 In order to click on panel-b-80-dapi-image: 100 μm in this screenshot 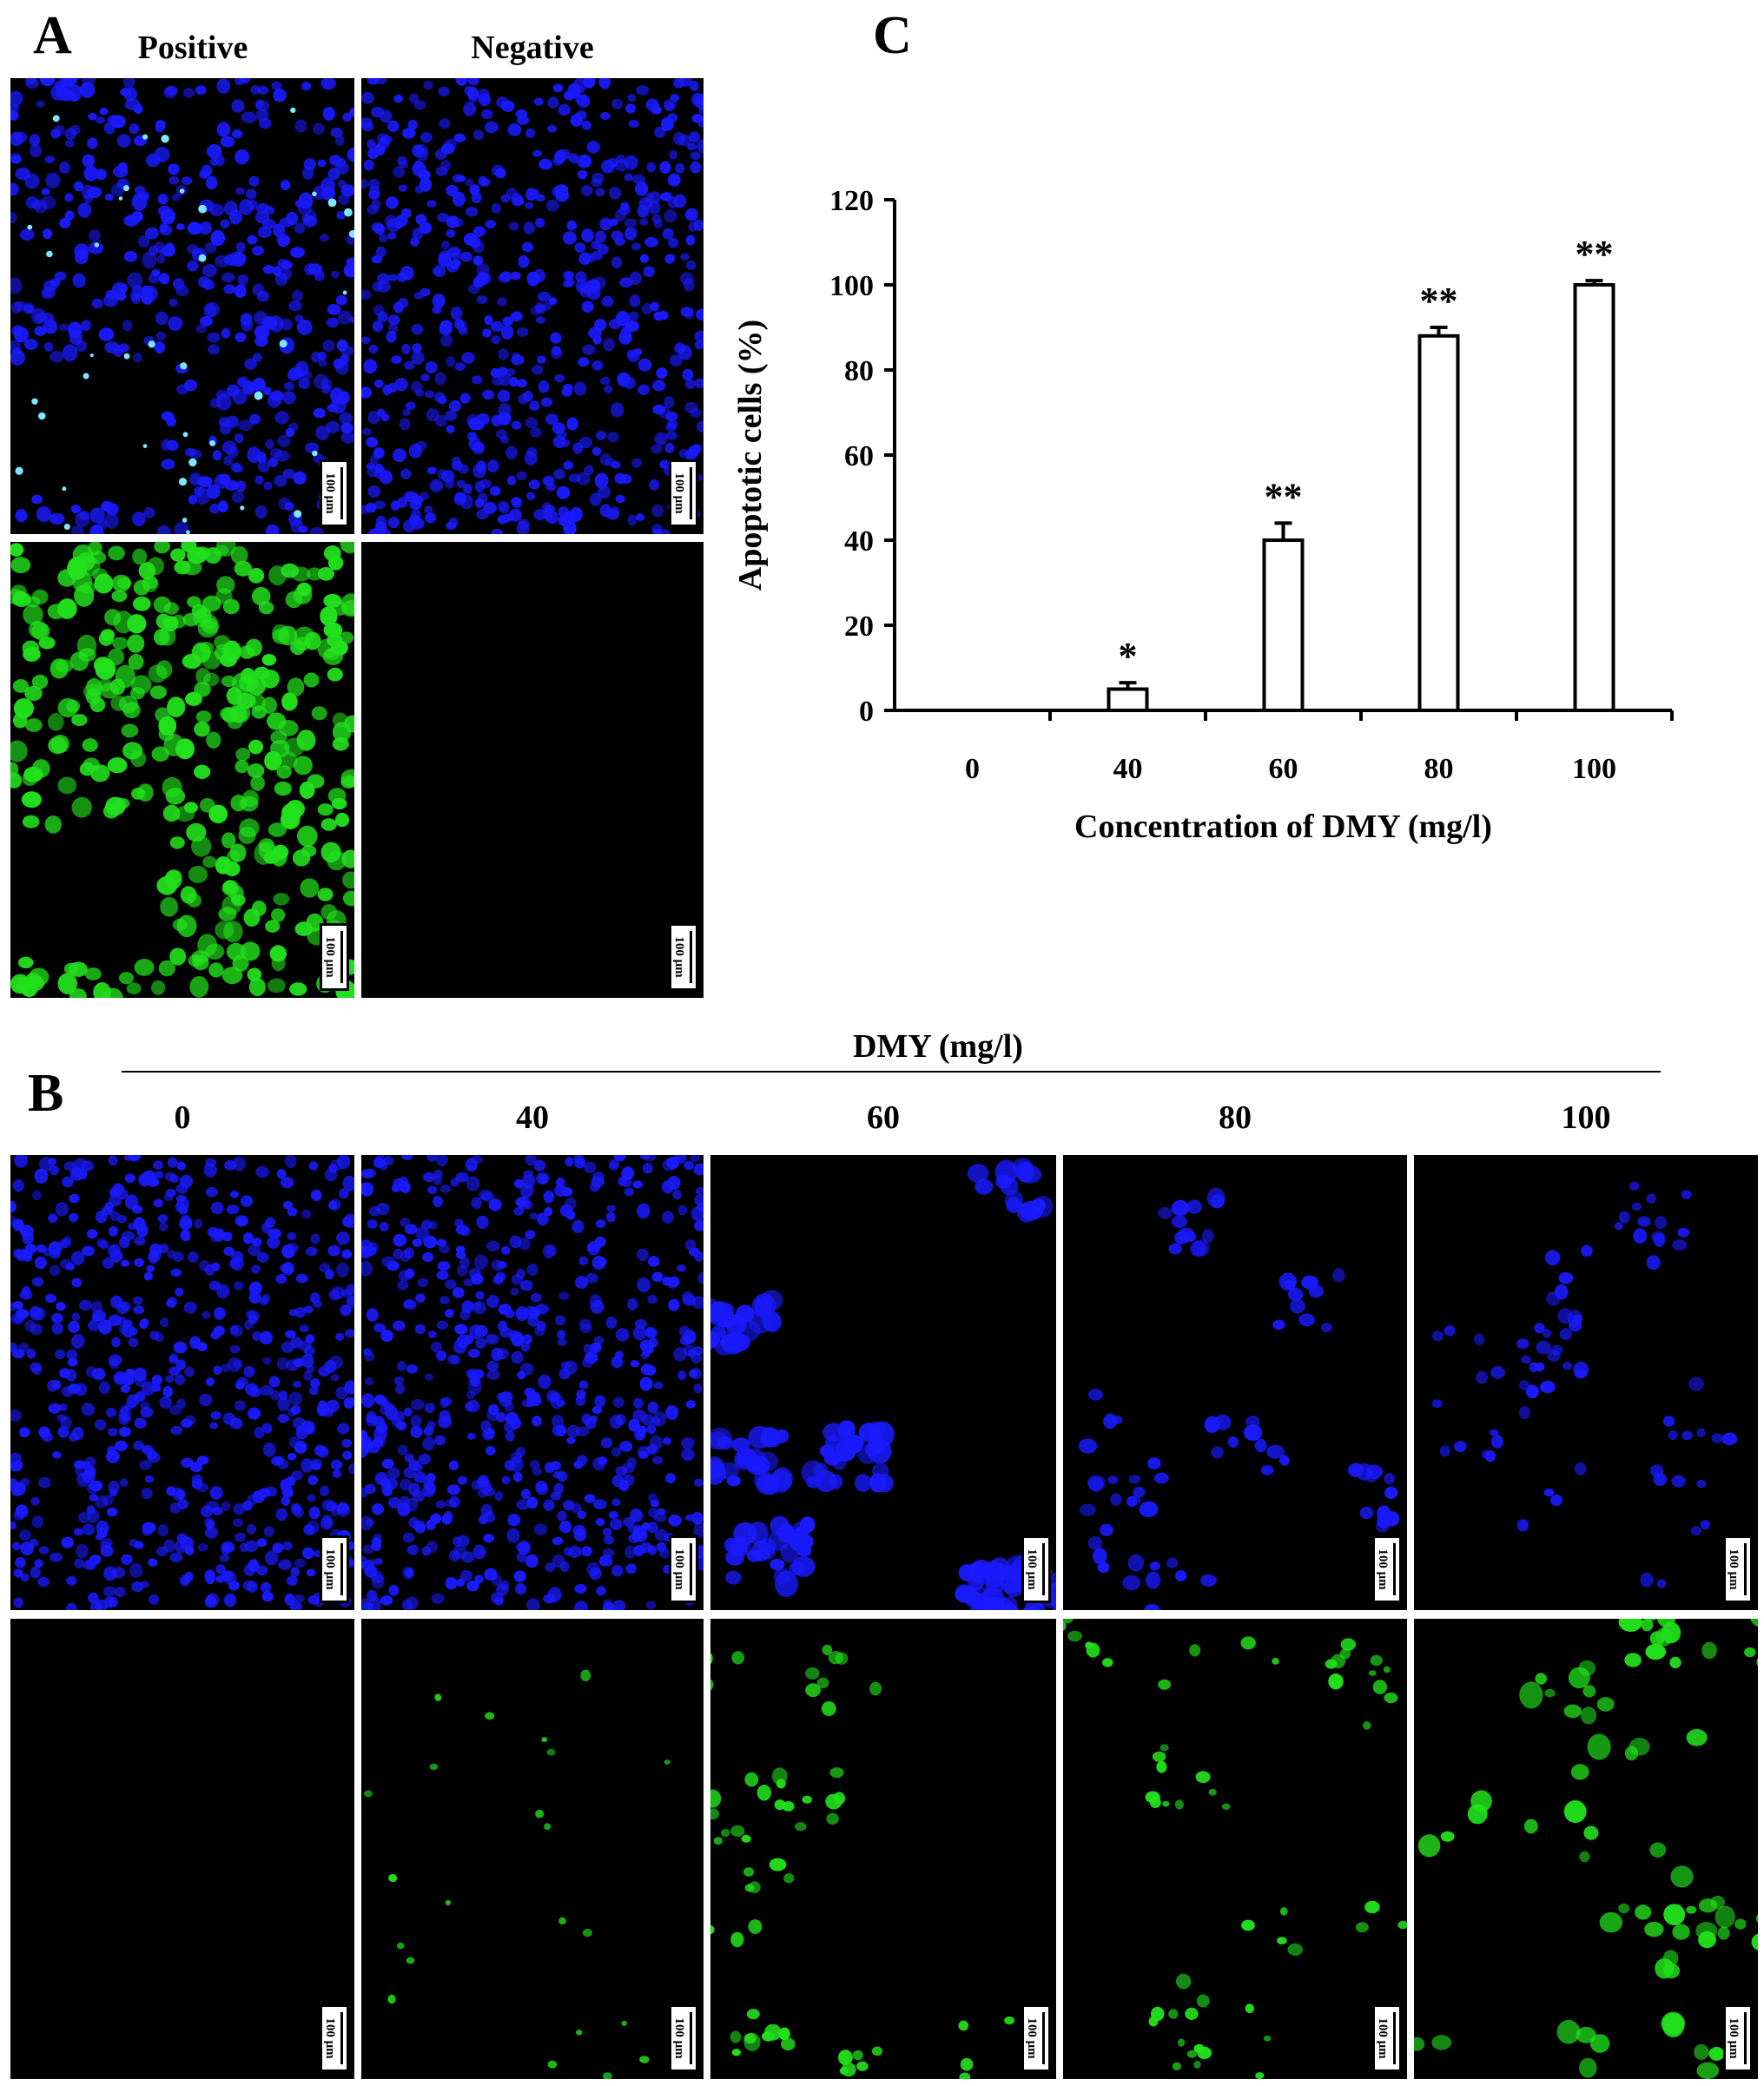, I will do `click(1235, 1383)`.